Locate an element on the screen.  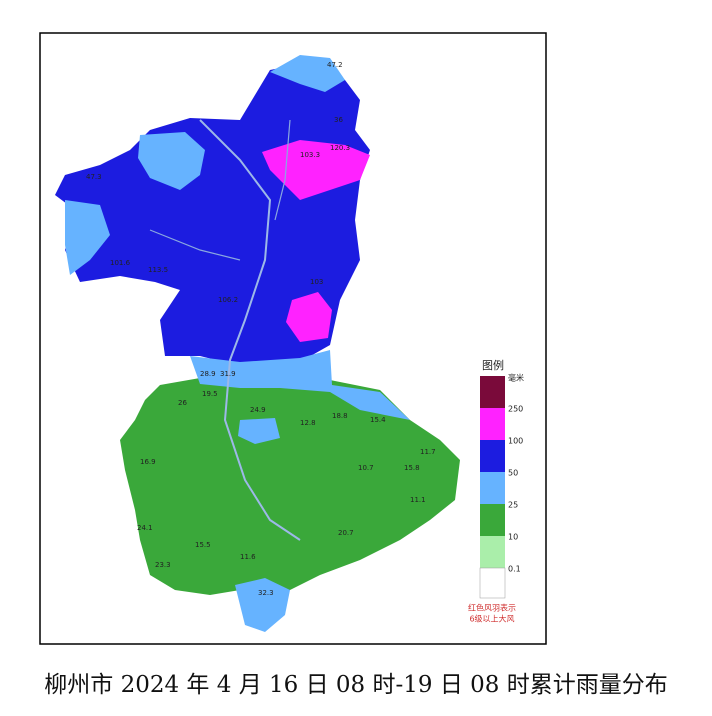
legend-level: 10 is located at coordinates (513, 537).